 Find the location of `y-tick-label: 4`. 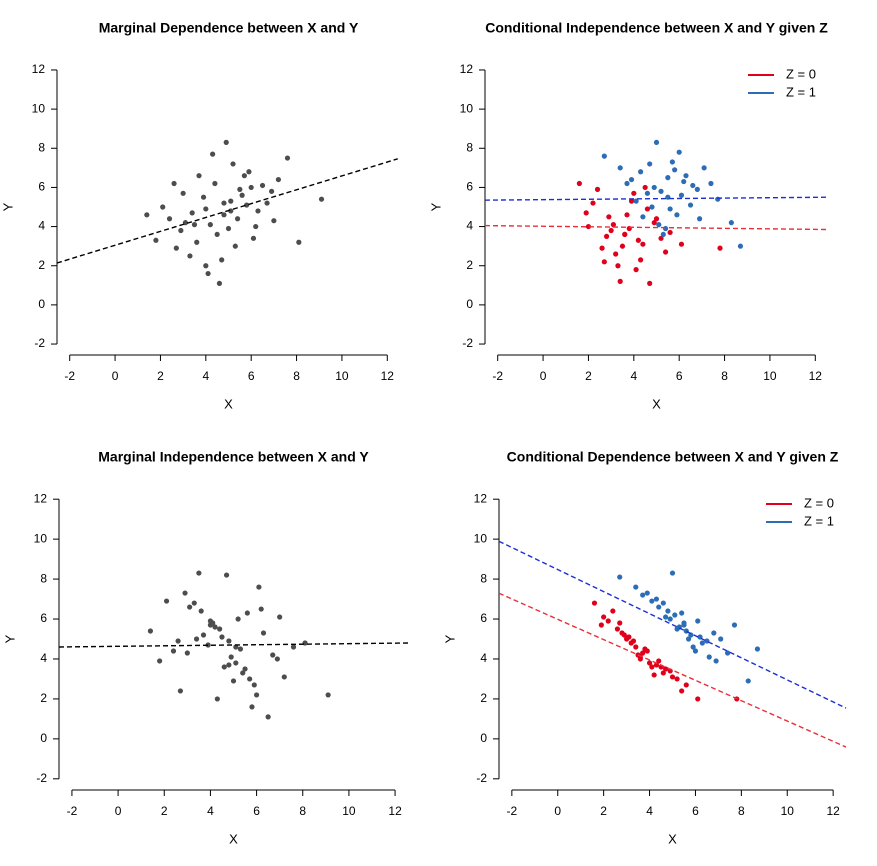

y-tick-label: 4 is located at coordinates (469, 226).